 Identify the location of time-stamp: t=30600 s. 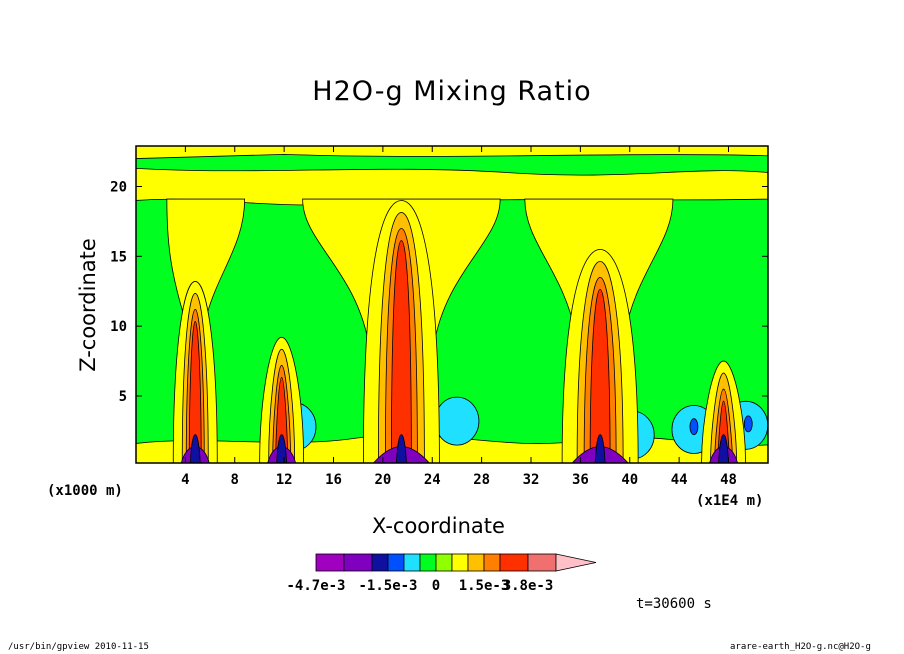
(674, 604).